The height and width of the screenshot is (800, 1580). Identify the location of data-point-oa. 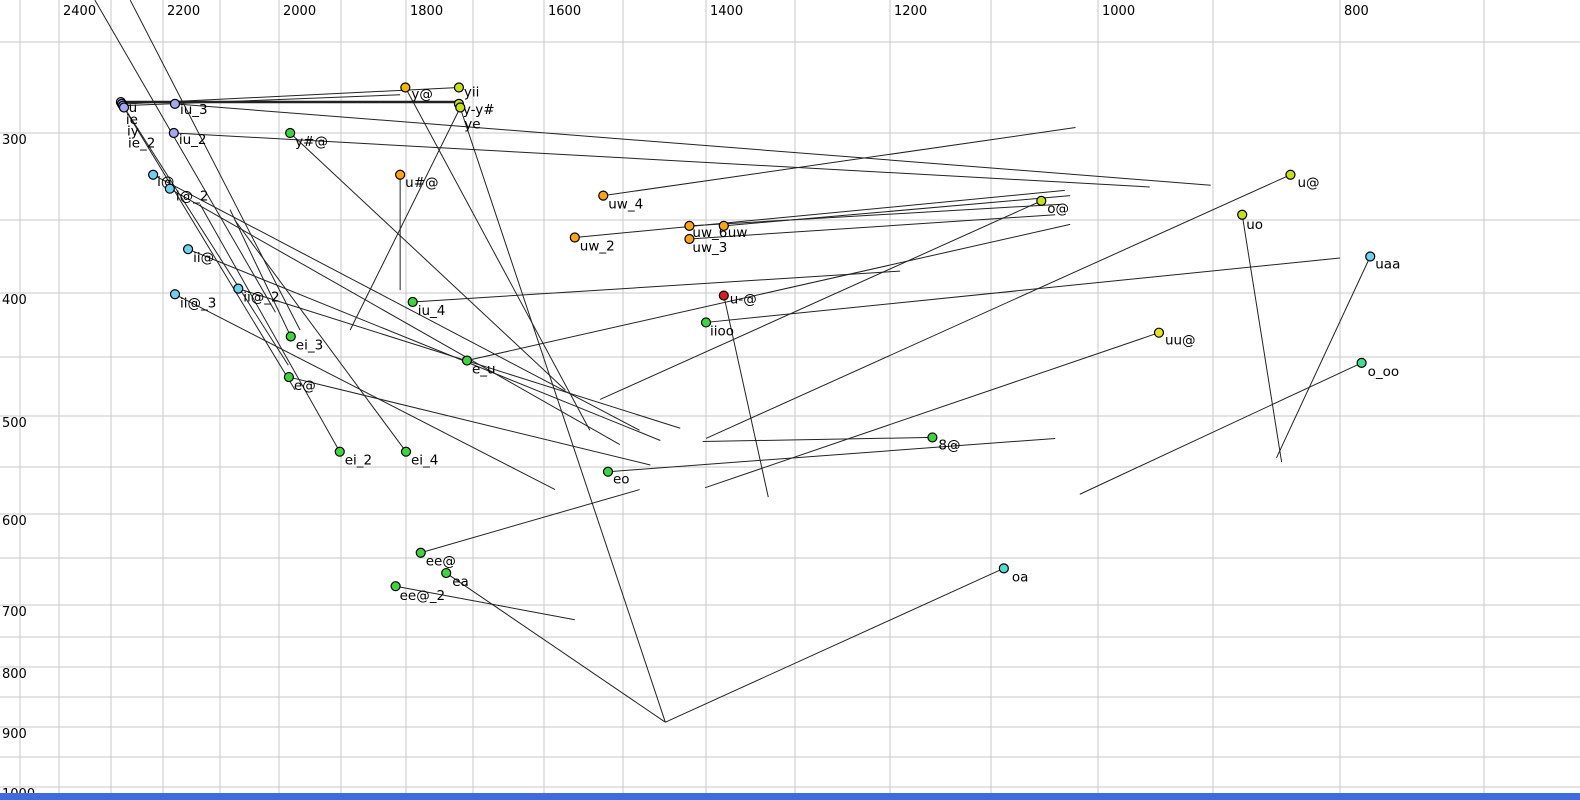
(1003, 568).